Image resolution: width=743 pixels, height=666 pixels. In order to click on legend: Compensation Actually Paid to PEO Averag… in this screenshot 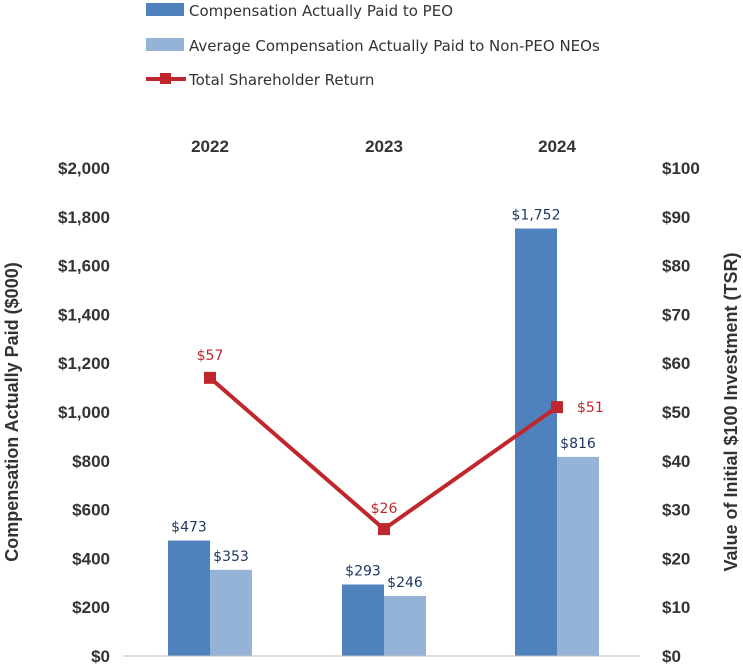, I will do `click(373, 45)`.